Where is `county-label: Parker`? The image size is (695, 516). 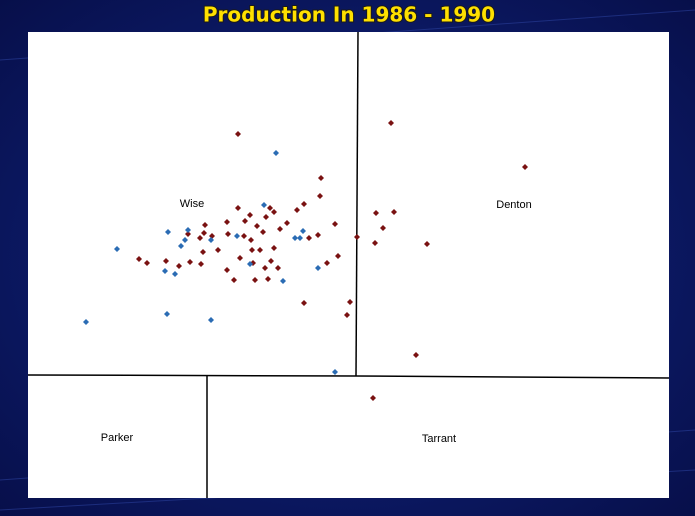
county-label: Parker is located at coordinates (117, 438).